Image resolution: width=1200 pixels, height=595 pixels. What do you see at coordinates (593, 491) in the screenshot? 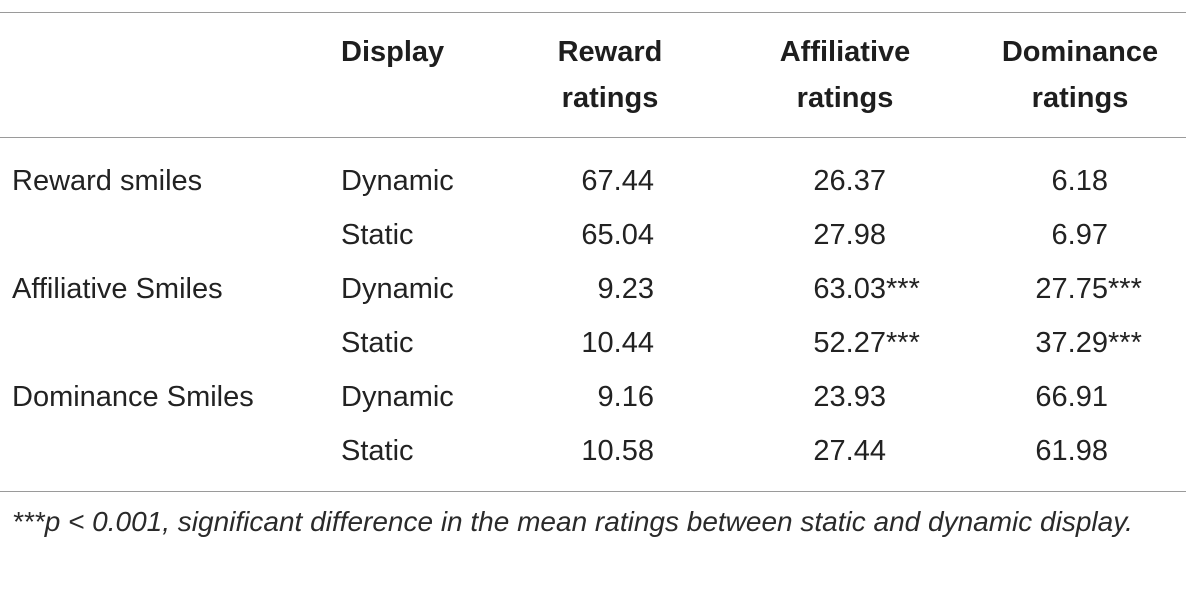
I see `bottom-rule` at bounding box center [593, 491].